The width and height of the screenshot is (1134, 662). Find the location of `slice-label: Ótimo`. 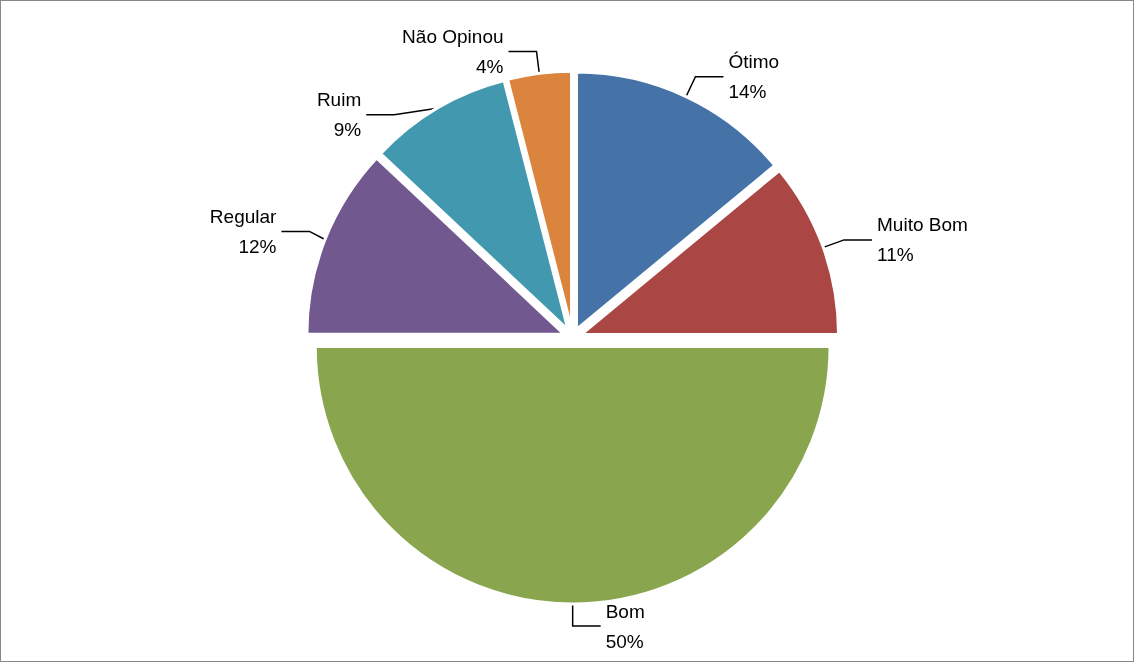

slice-label: Ótimo is located at coordinates (754, 62).